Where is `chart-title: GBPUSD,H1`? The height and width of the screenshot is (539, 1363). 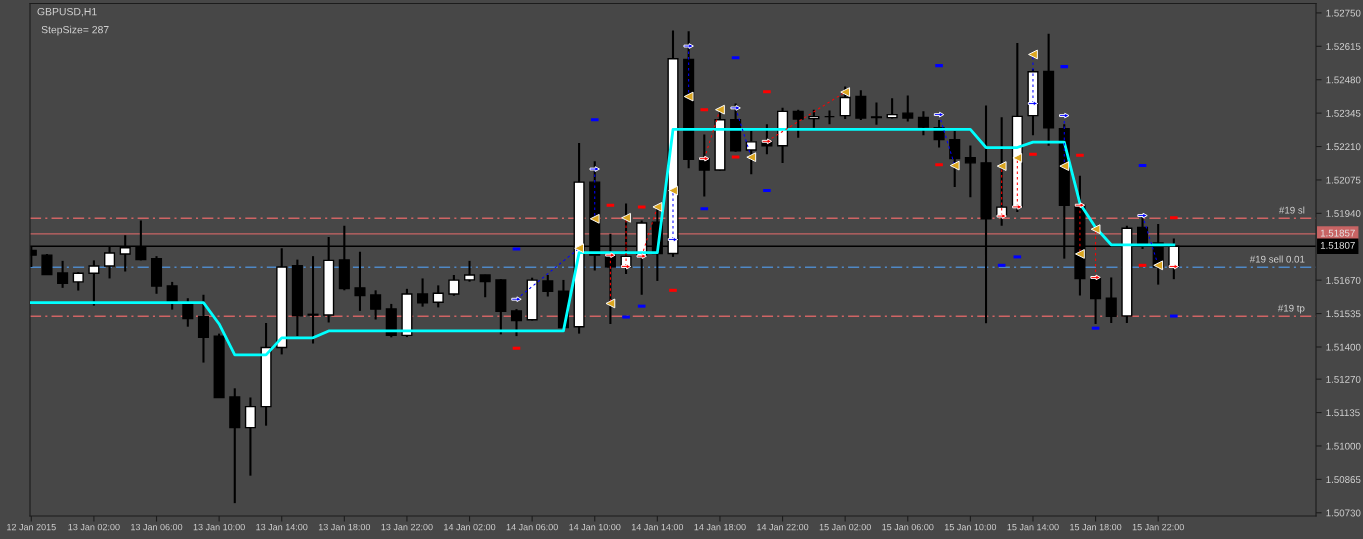
chart-title: GBPUSD,H1 is located at coordinates (67, 12).